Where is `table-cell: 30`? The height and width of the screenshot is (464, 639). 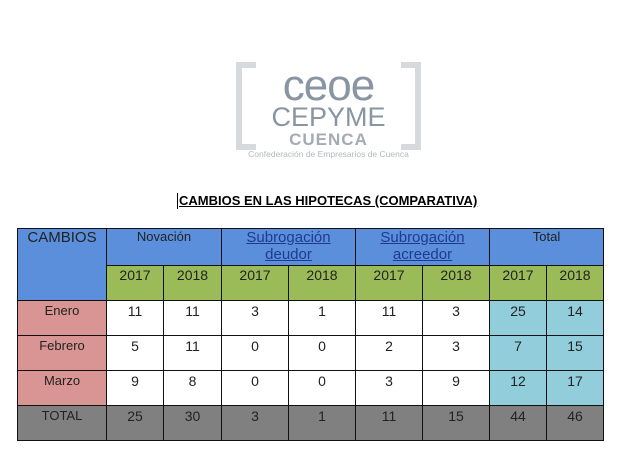 table-cell: 30 is located at coordinates (192, 423).